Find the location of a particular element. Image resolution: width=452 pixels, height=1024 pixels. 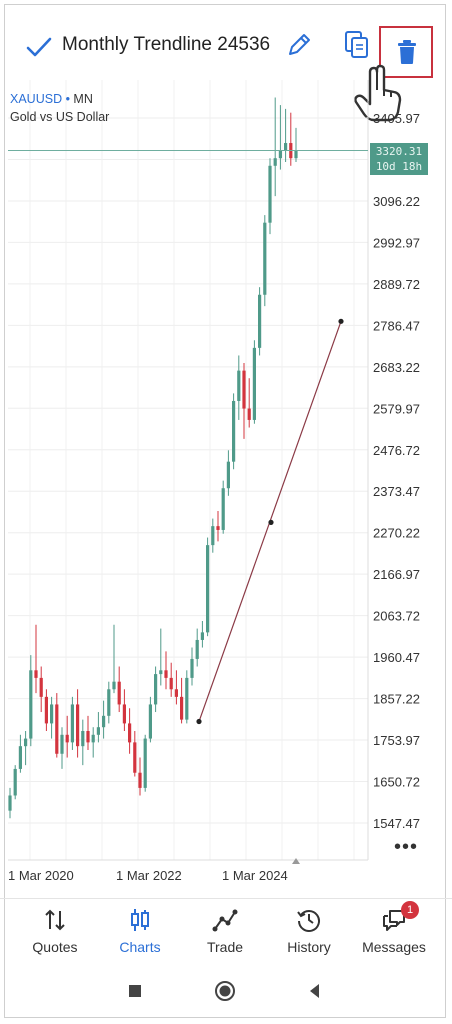

x-tick-label: 1 Mar 2022 is located at coordinates (149, 875).